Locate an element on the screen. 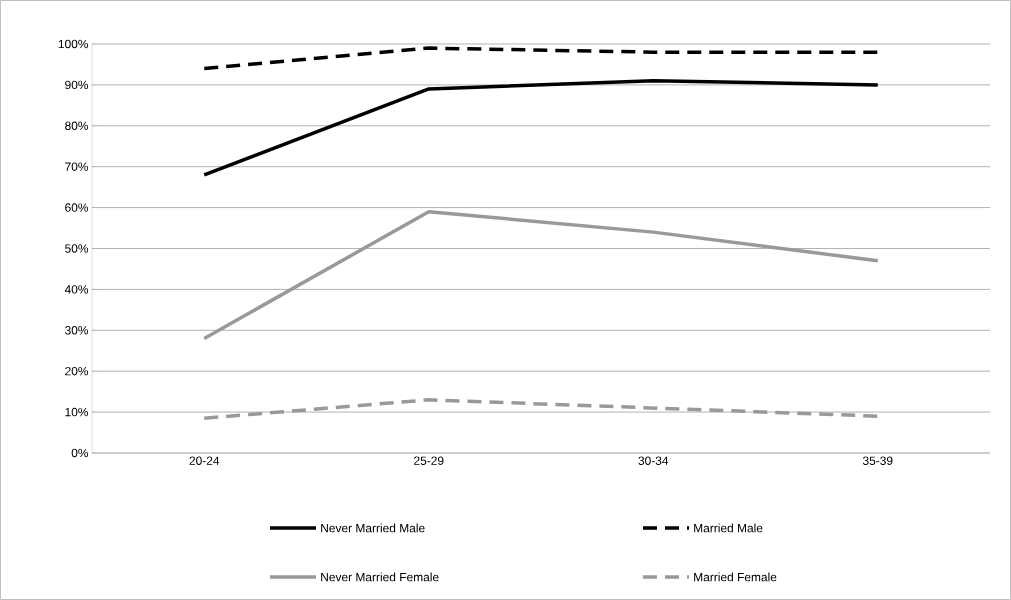 The width and height of the screenshot is (1011, 600). x-tick-label: 35-39 is located at coordinates (877, 460).